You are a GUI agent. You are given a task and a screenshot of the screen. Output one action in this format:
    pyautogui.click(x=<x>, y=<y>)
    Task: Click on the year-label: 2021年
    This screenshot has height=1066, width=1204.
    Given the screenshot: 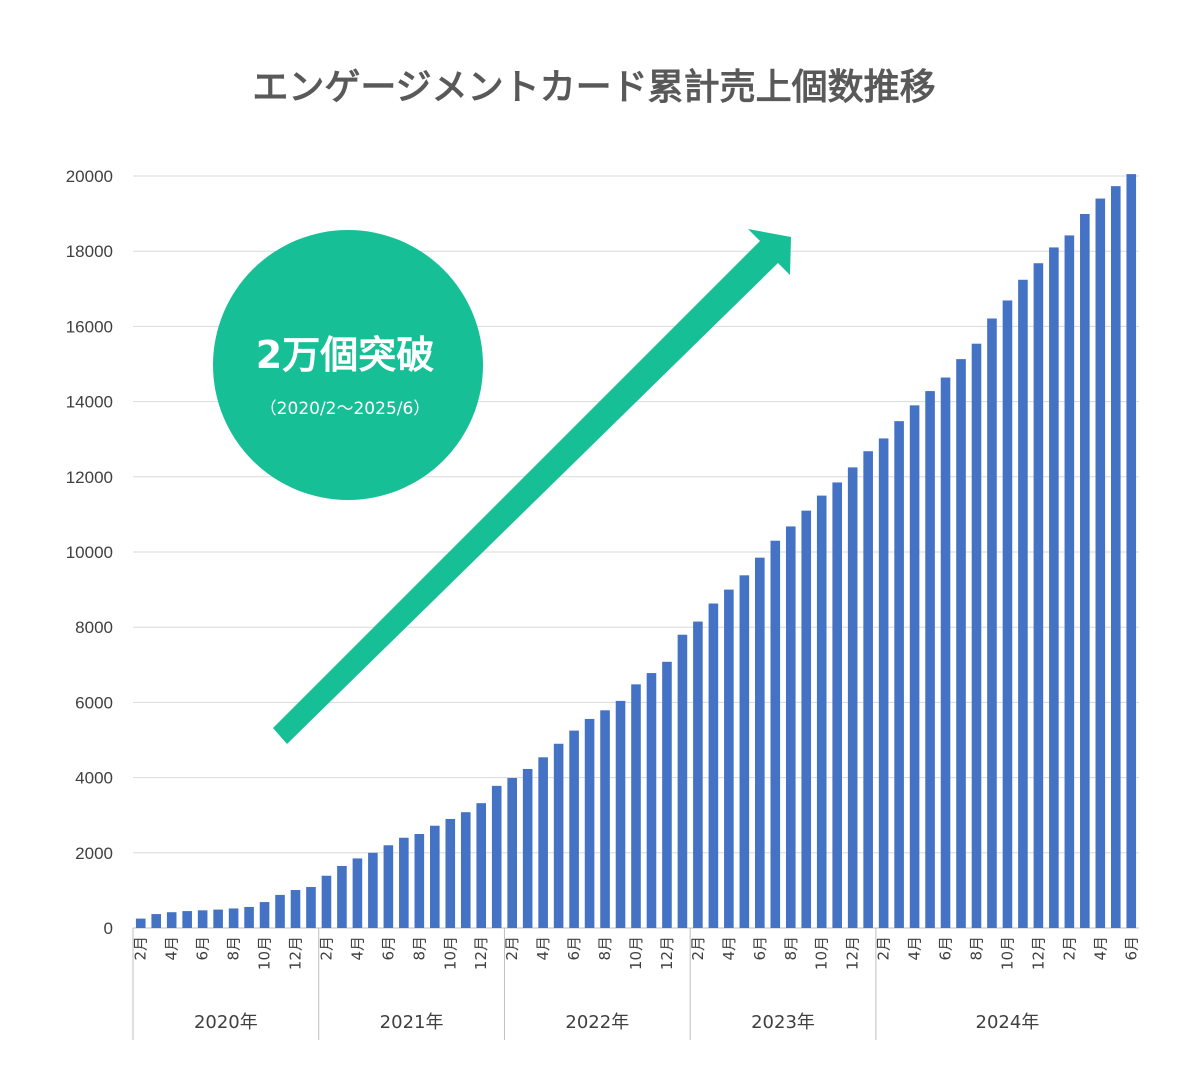 What is the action you would take?
    pyautogui.click(x=412, y=1022)
    